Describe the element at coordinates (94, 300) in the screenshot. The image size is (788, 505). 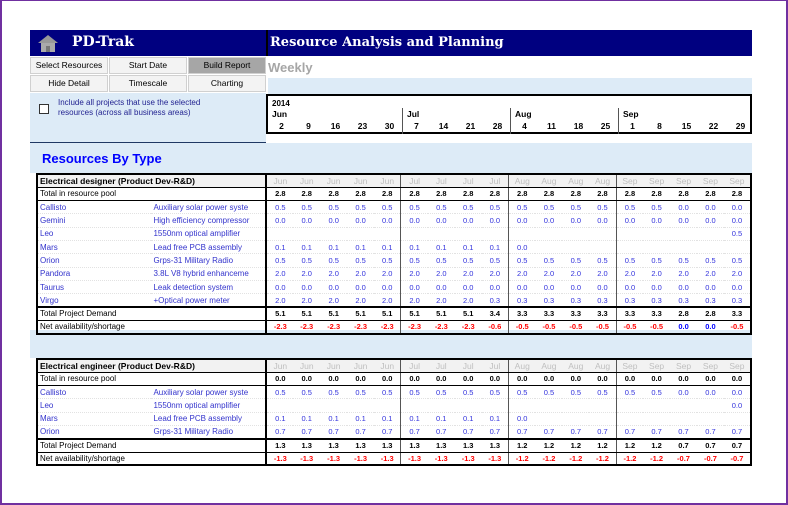
I see `project-row-label: Virgo` at that location.